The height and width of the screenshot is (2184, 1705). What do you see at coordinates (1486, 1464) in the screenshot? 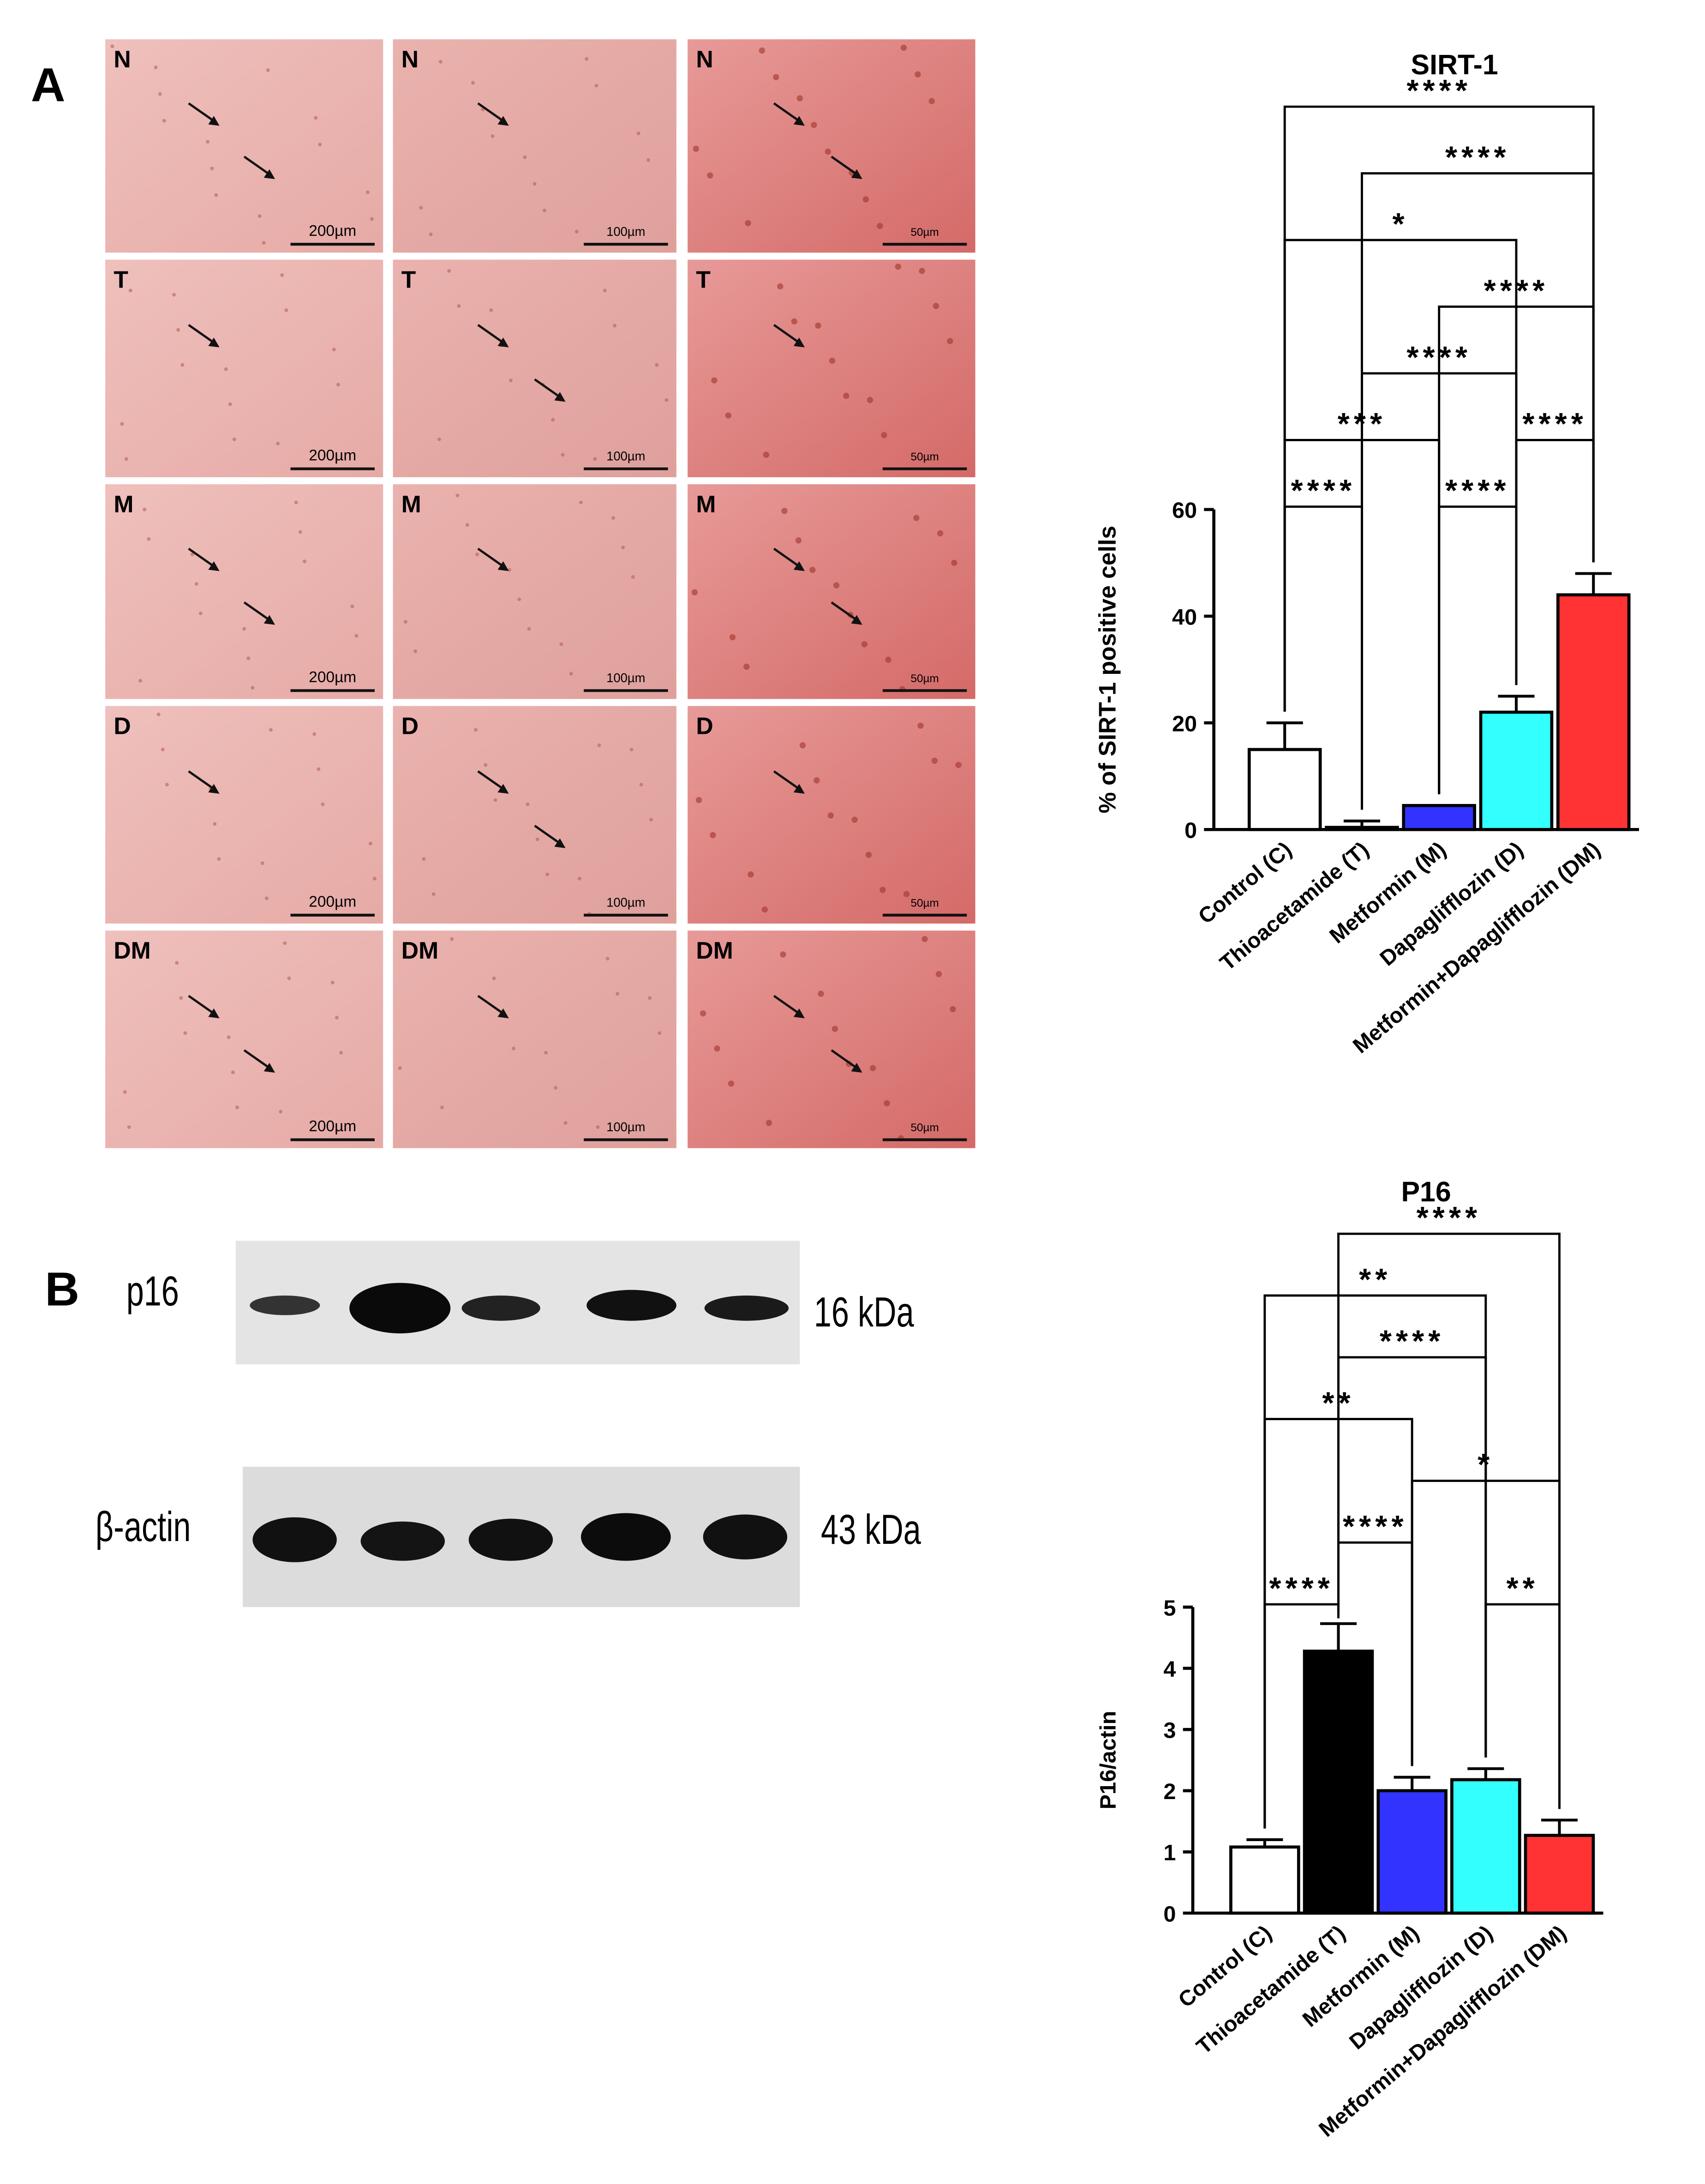
I see `significance-label: *` at bounding box center [1486, 1464].